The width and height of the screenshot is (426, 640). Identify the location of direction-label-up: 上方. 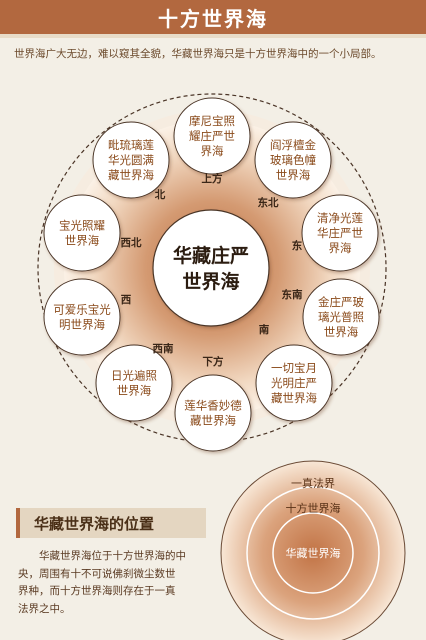
(212, 178).